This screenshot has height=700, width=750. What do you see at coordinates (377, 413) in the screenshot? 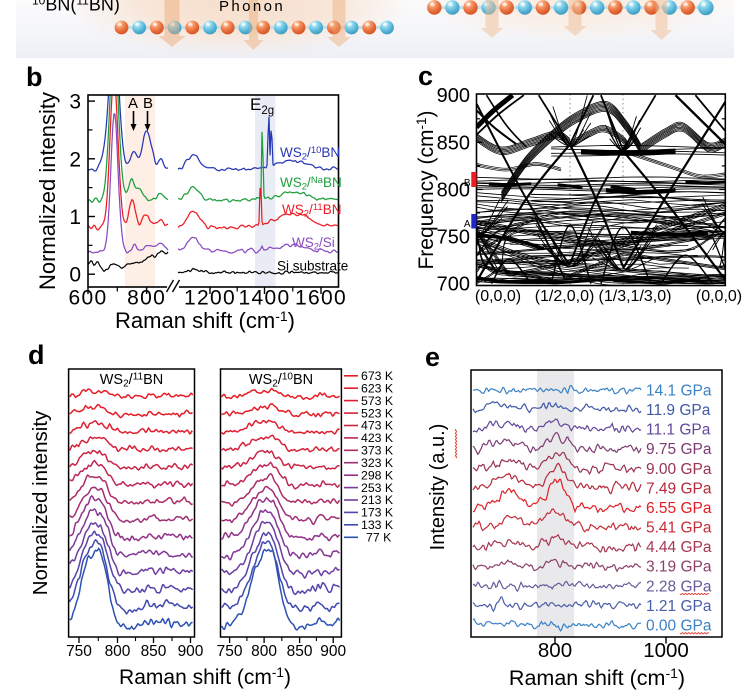
I see `svg-text: 523 K` at bounding box center [377, 413].